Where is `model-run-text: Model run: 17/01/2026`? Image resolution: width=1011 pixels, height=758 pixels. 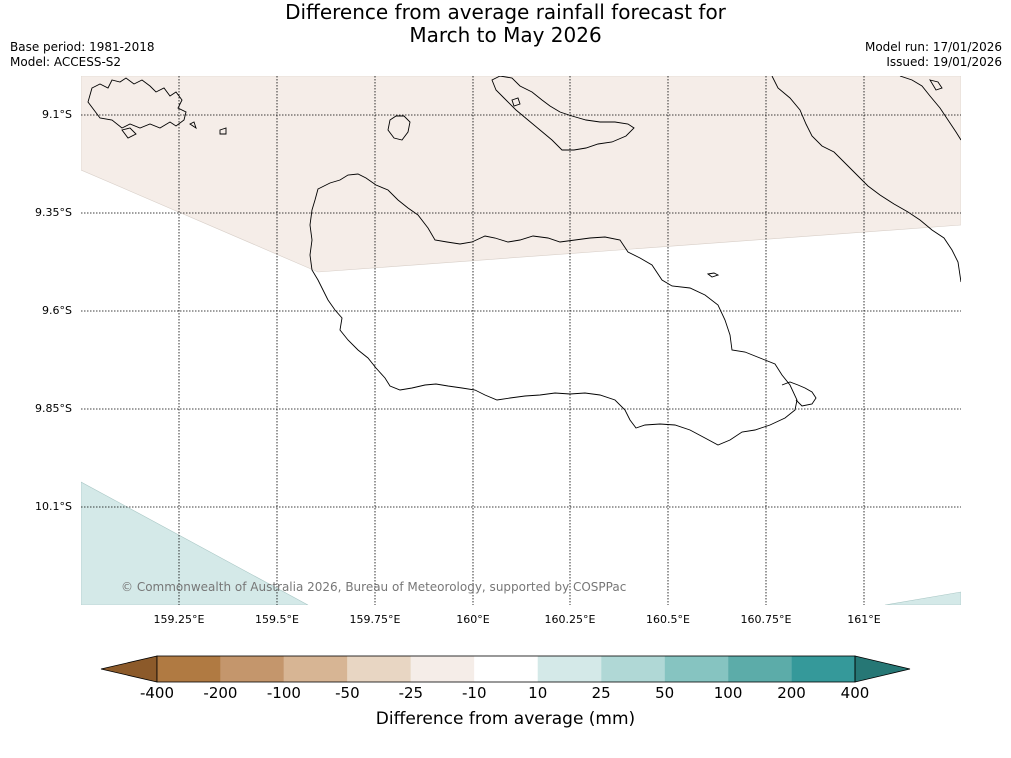 model-run-text: Model run: 17/01/2026 is located at coordinates (933, 47).